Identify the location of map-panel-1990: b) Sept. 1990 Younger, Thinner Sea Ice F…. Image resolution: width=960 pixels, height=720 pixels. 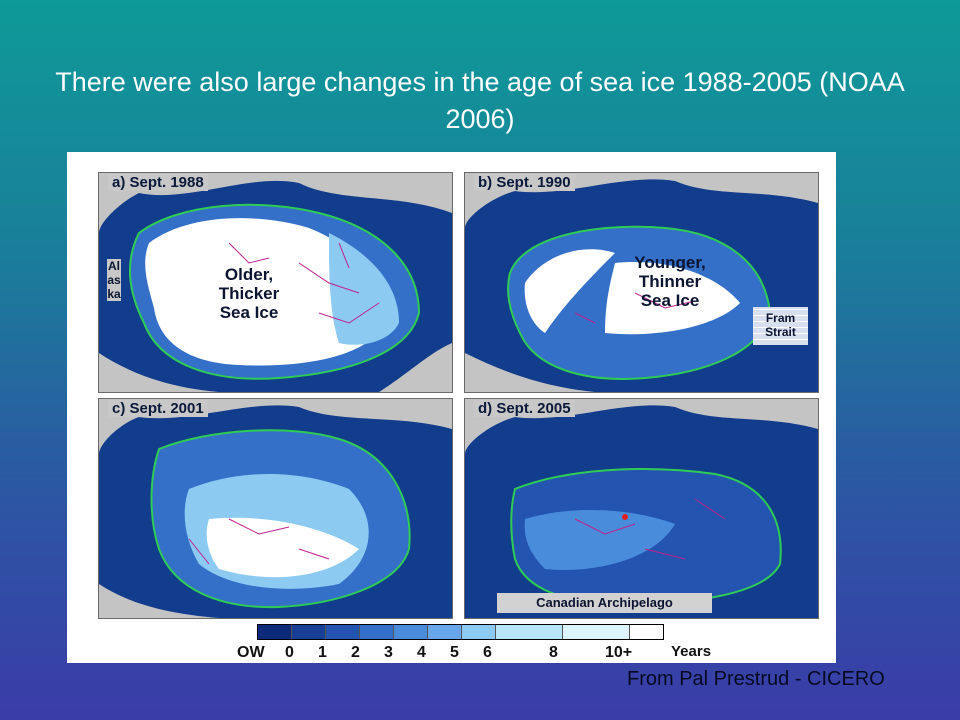
(641, 282).